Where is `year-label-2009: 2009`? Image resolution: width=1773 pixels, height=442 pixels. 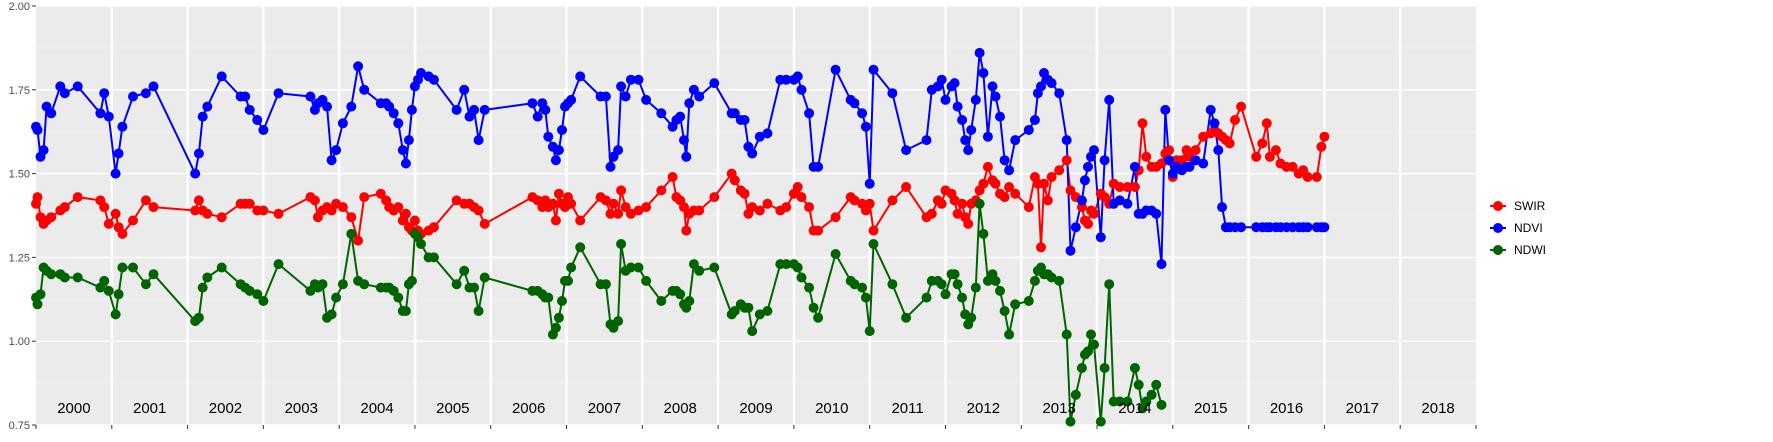 year-label-2009: 2009 is located at coordinates (755, 408).